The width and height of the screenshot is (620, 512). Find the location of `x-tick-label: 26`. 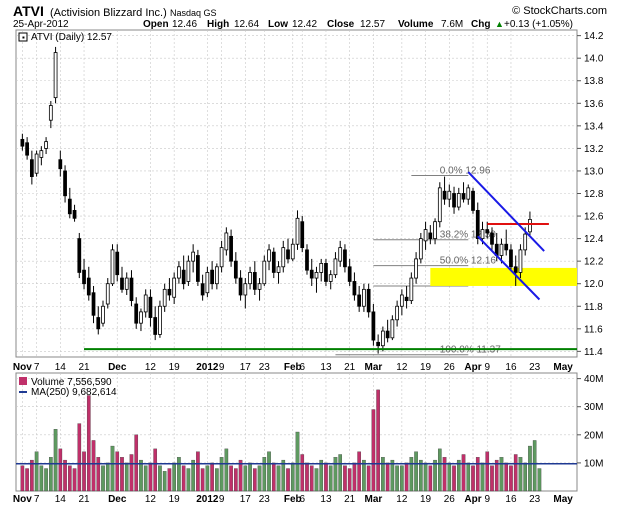

x-tick-label: 26 is located at coordinates (450, 499).